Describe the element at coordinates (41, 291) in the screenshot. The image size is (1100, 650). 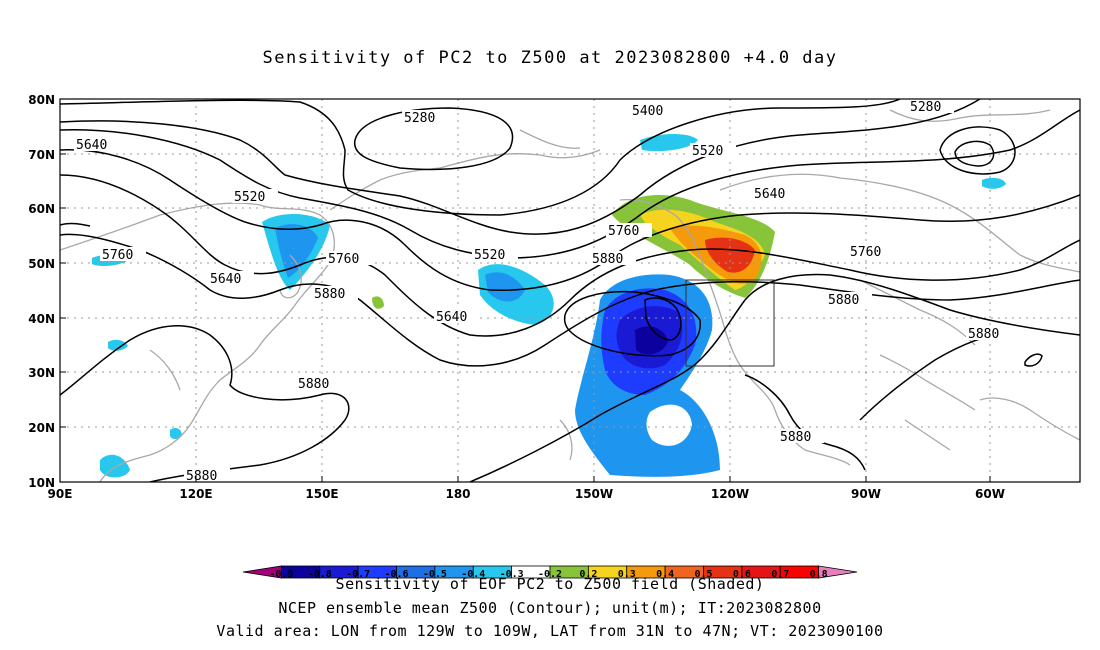
I see `lat-axis: 80N 70N 60N 50N 40N 30N 20N 10N` at that location.